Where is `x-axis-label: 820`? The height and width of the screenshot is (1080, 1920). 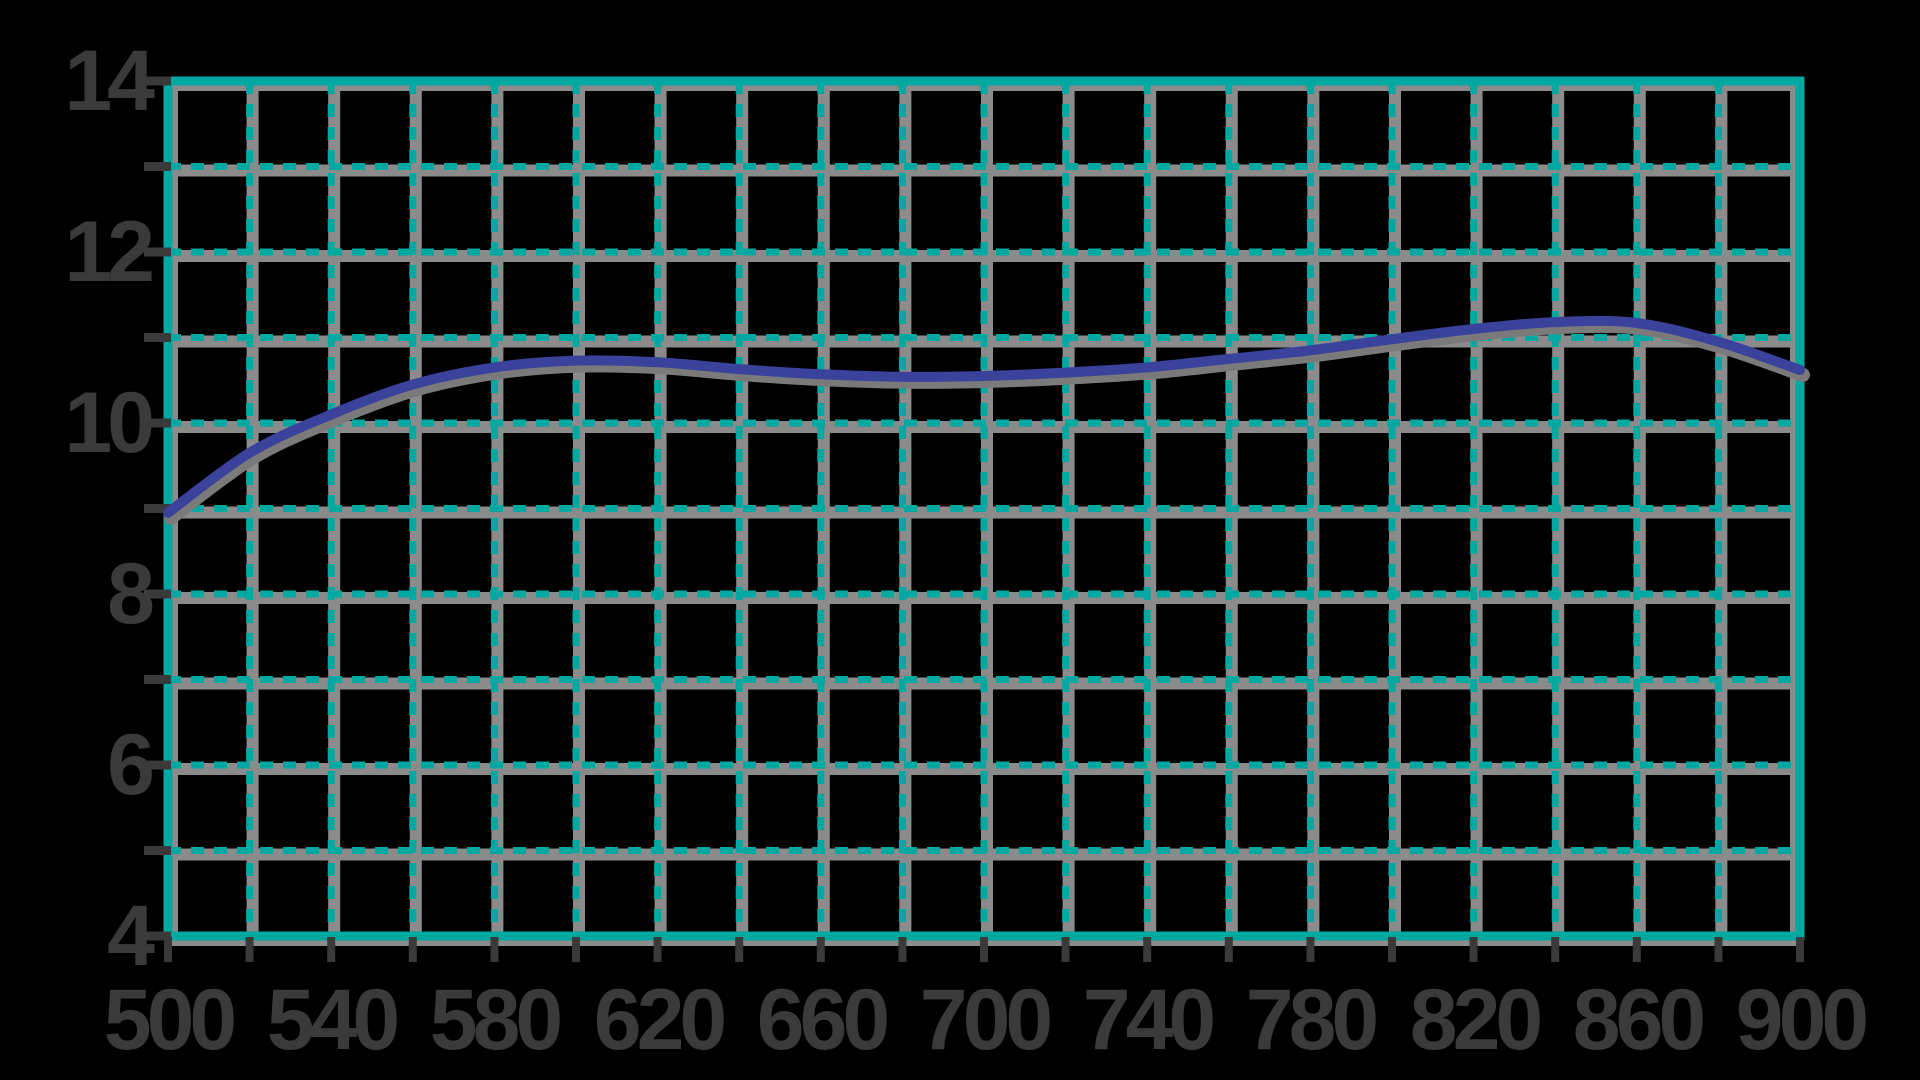
x-axis-label: 820 is located at coordinates (1476, 1020).